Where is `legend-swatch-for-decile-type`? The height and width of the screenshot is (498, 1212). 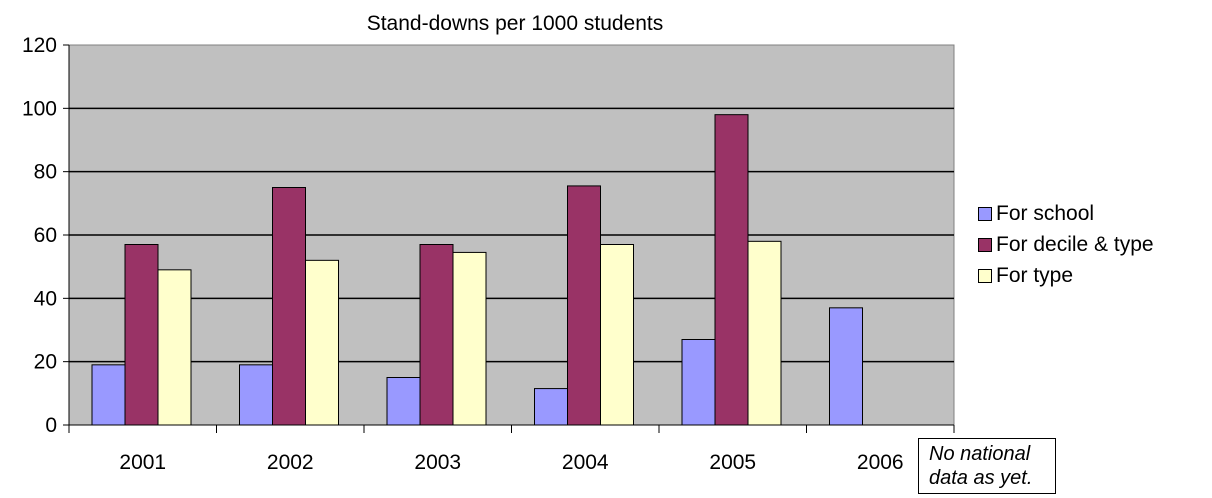 legend-swatch-for-decile-type is located at coordinates (985, 244).